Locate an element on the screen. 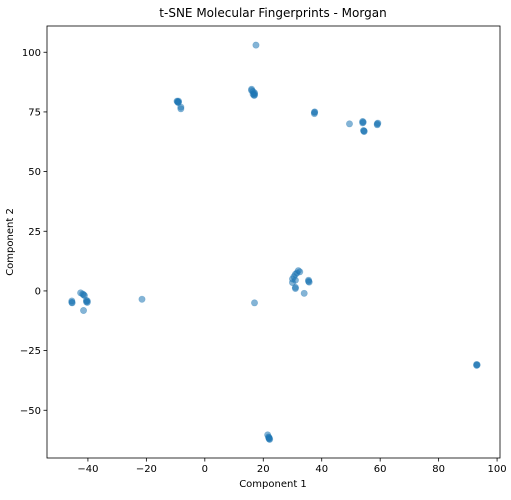  y-tick-label: 0 is located at coordinates (38, 291).